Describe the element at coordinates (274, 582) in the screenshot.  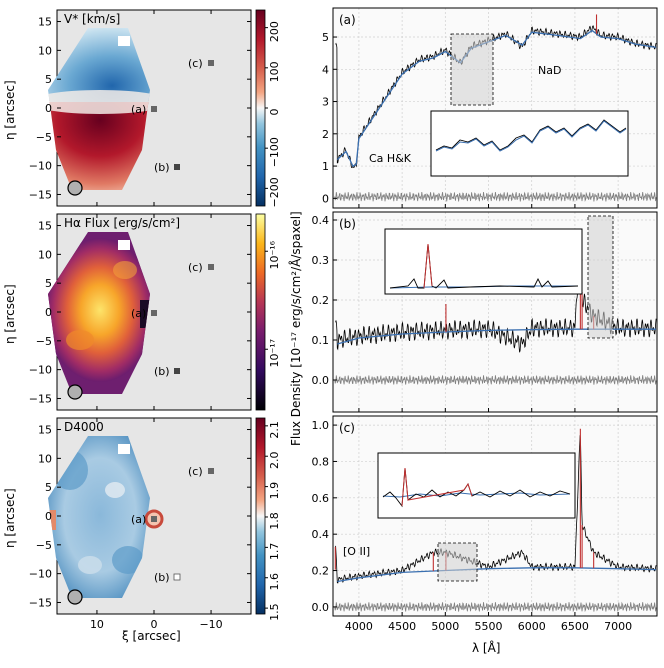
I see `colorbar-tick-label: 1.6` at that location.